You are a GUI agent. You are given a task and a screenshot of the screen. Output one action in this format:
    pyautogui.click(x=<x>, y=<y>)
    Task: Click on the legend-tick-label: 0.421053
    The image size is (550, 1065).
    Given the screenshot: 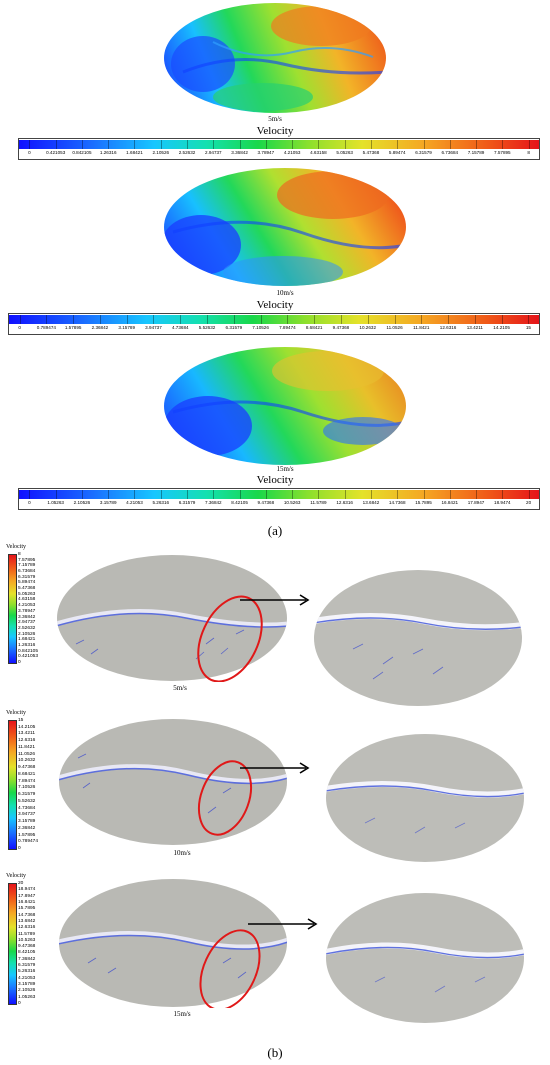 What is the action you would take?
    pyautogui.click(x=28, y=657)
    